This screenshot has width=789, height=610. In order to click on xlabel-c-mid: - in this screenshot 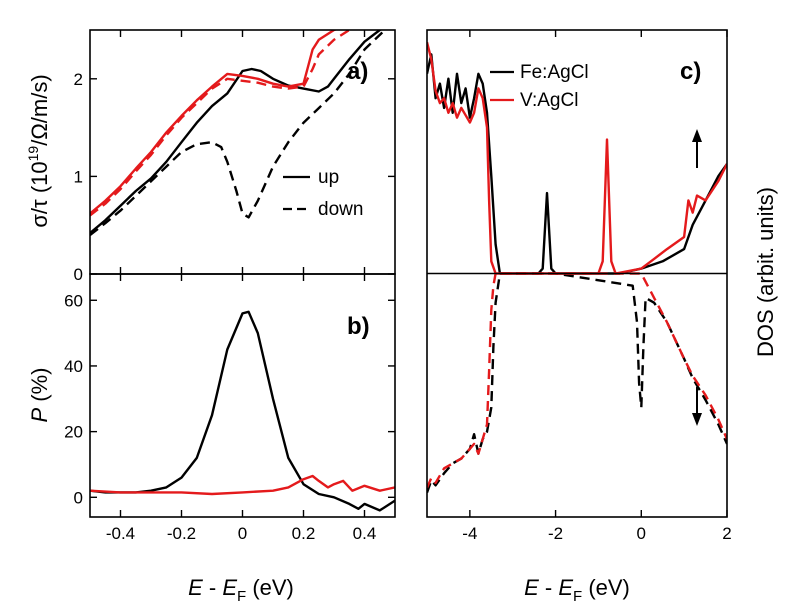, I will do `click(549, 587)`.